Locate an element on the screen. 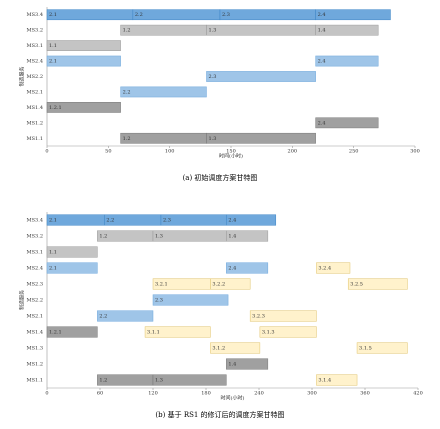 Image resolution: width=440 pixels, height=429 pixels. y-tick-label: MS2.3 is located at coordinates (35, 285).